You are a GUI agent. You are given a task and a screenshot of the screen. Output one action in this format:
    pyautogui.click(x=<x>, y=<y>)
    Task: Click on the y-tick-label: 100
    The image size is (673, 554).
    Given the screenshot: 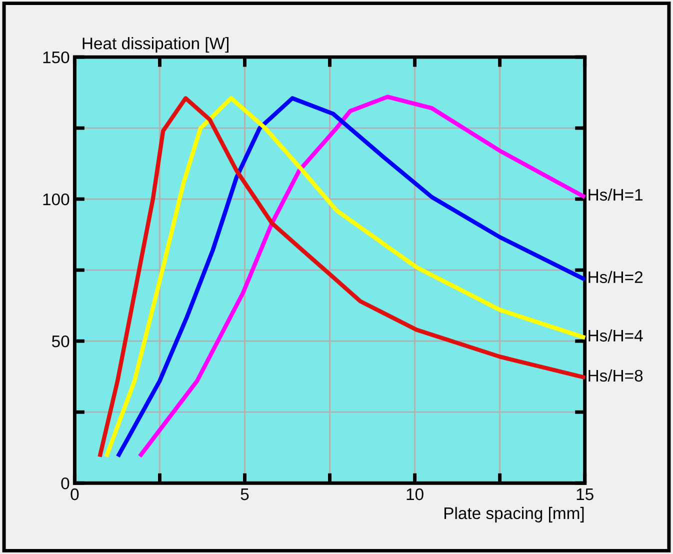 What is the action you would take?
    pyautogui.click(x=56, y=199)
    